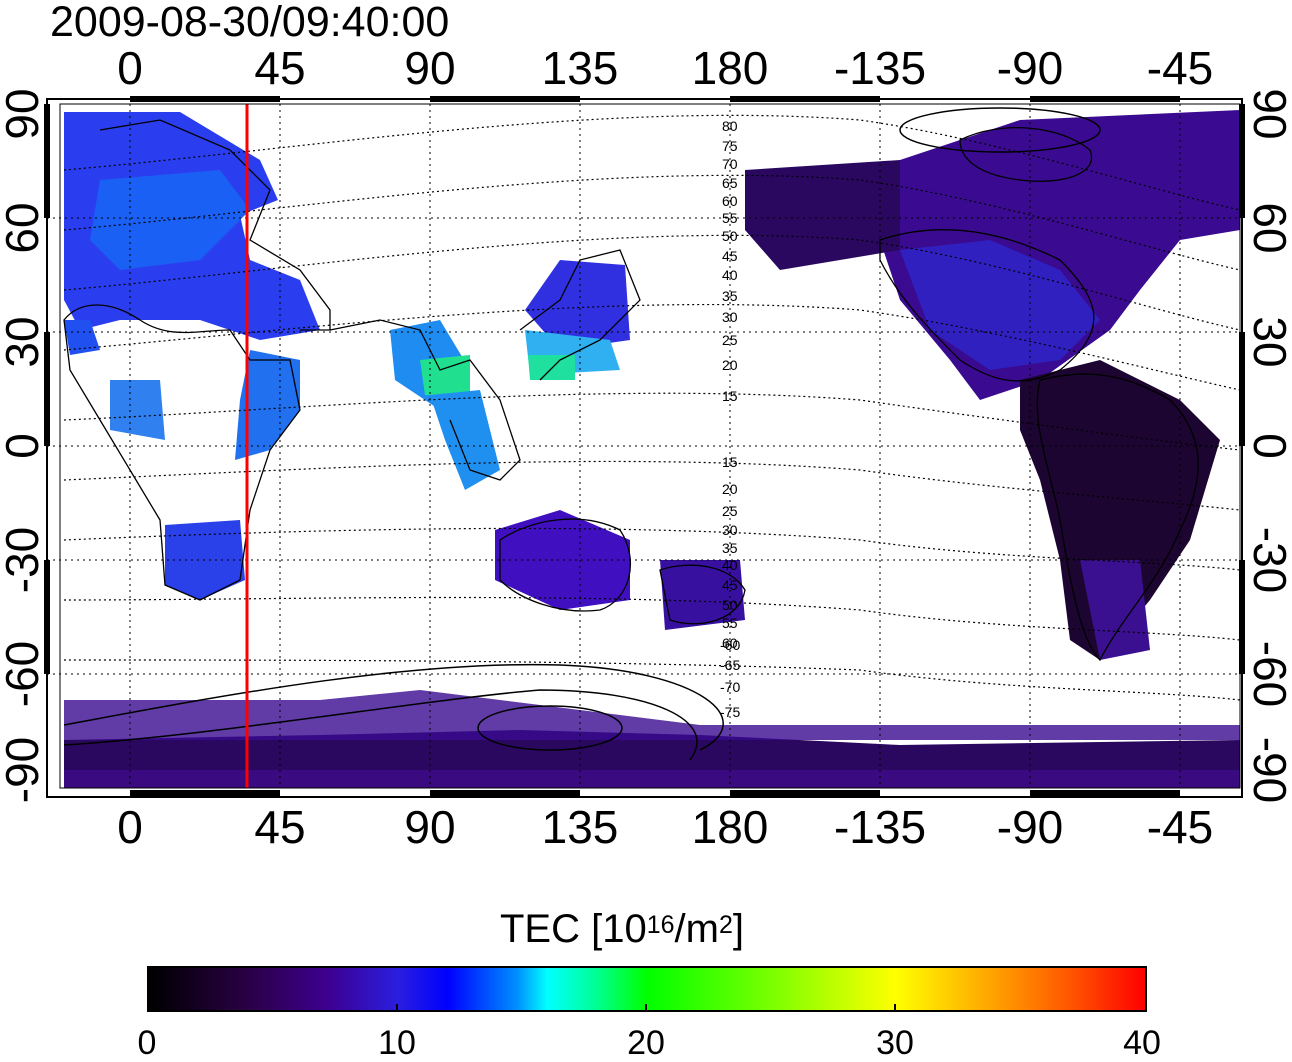 Image resolution: width=1292 pixels, height=1062 pixels. What do you see at coordinates (573, 929) in the screenshot?
I see `colorbar-title-main: TEC [10` at bounding box center [573, 929].